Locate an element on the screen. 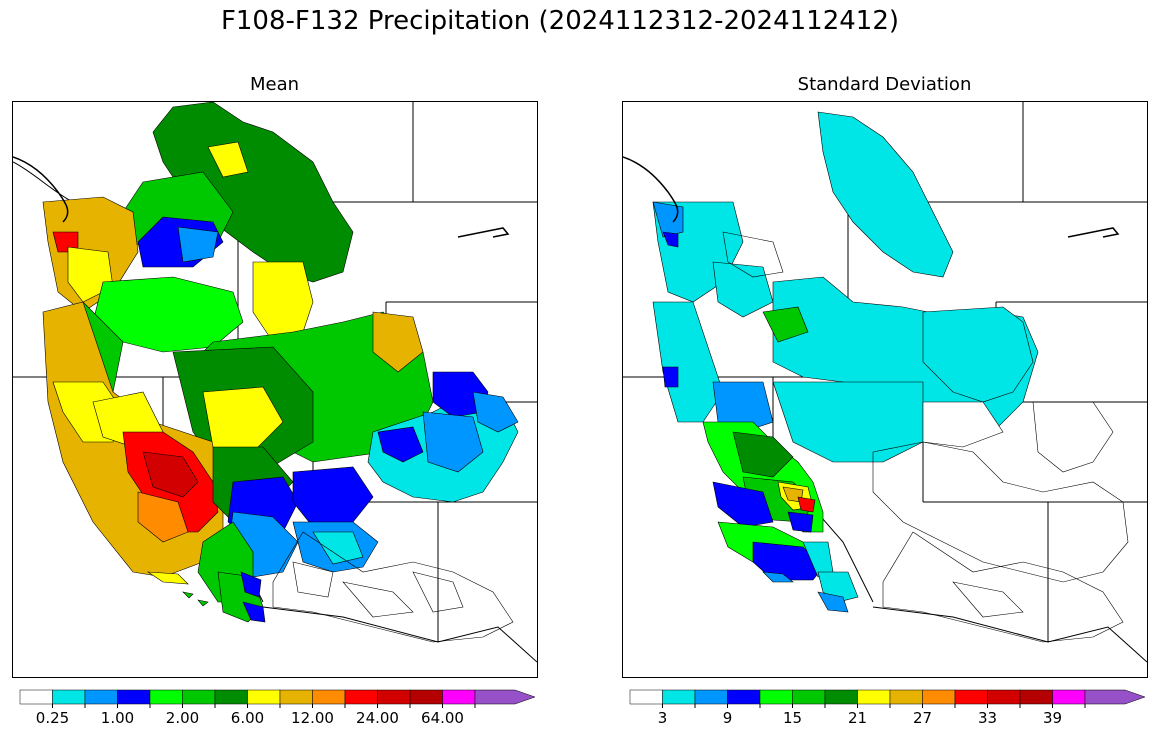  stddev-colorbar-extend-arrow is located at coordinates (1115, 697).